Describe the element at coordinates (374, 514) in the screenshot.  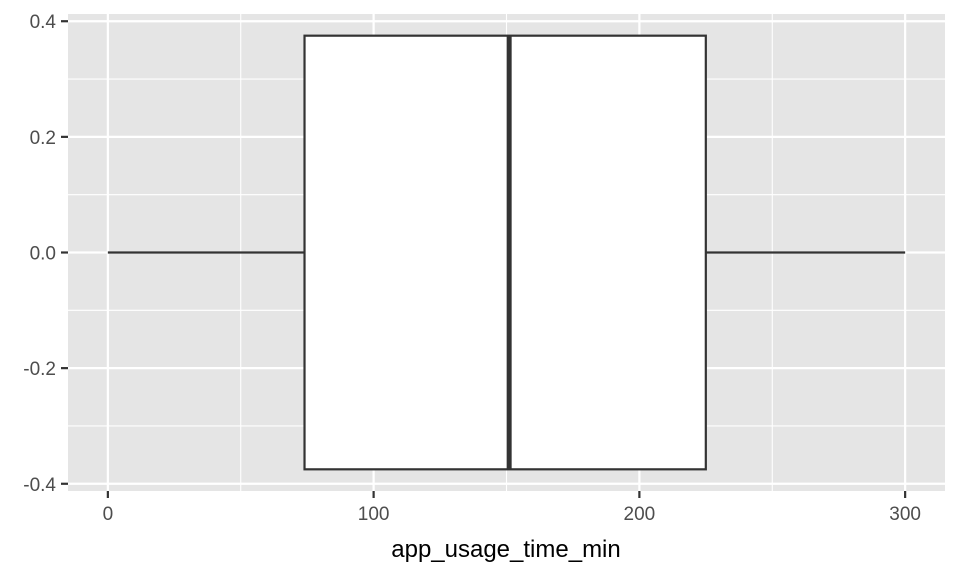
I see `x-tick-label: 100` at that location.